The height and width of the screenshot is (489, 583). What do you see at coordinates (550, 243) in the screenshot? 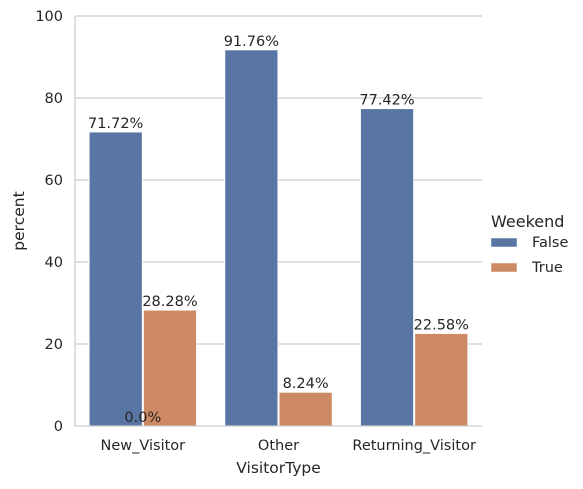
I see `legend-label-false: False` at bounding box center [550, 243].